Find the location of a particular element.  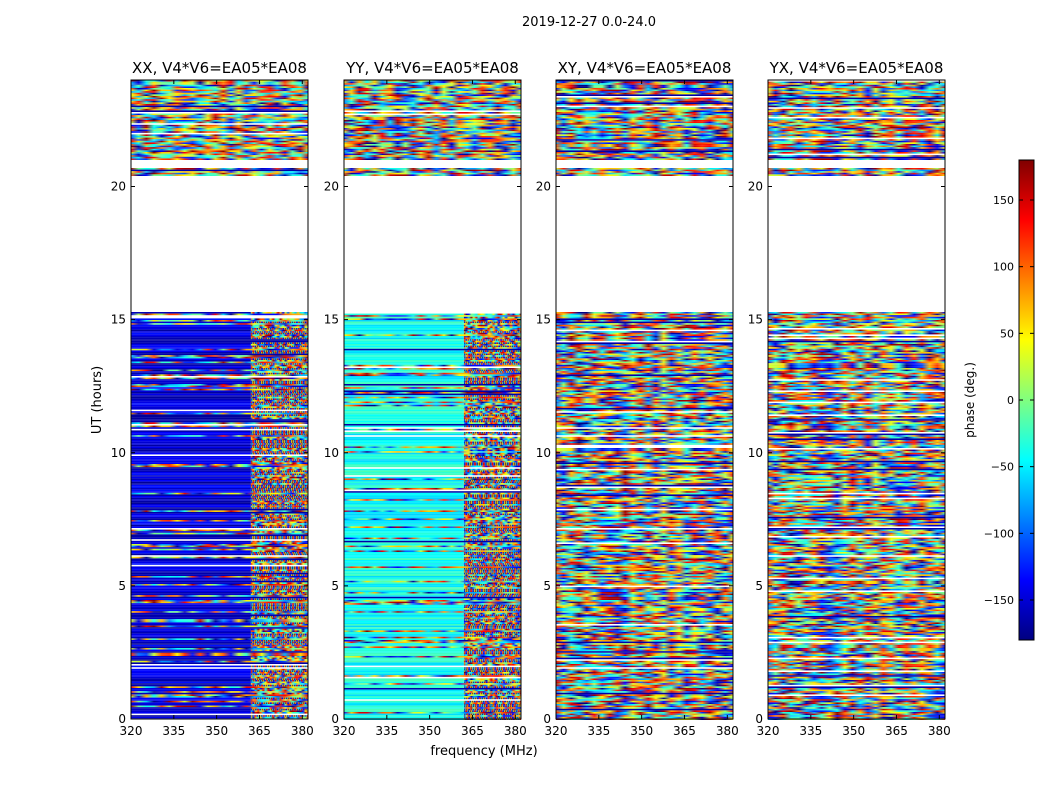

panel-3-xtick-label-3: 365 is located at coordinates (896, 731).